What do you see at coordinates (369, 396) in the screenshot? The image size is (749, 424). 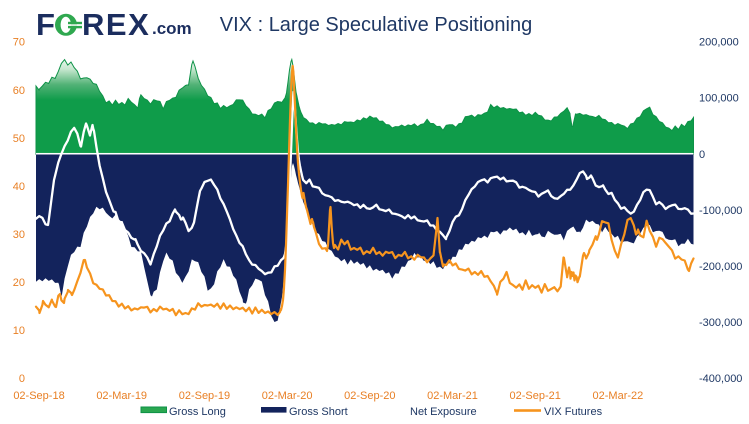 I see `svg-text: 02-Sep-20` at bounding box center [369, 396].